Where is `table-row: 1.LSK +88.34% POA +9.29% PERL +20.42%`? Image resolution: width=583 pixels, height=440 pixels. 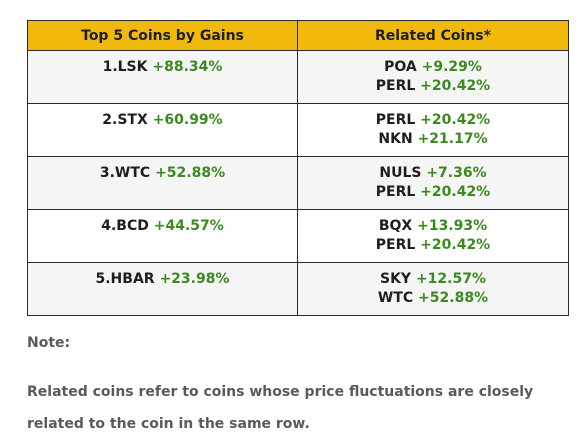 table-row: 1.LSK +88.34% POA +9.29% PERL +20.42% is located at coordinates (298, 77).